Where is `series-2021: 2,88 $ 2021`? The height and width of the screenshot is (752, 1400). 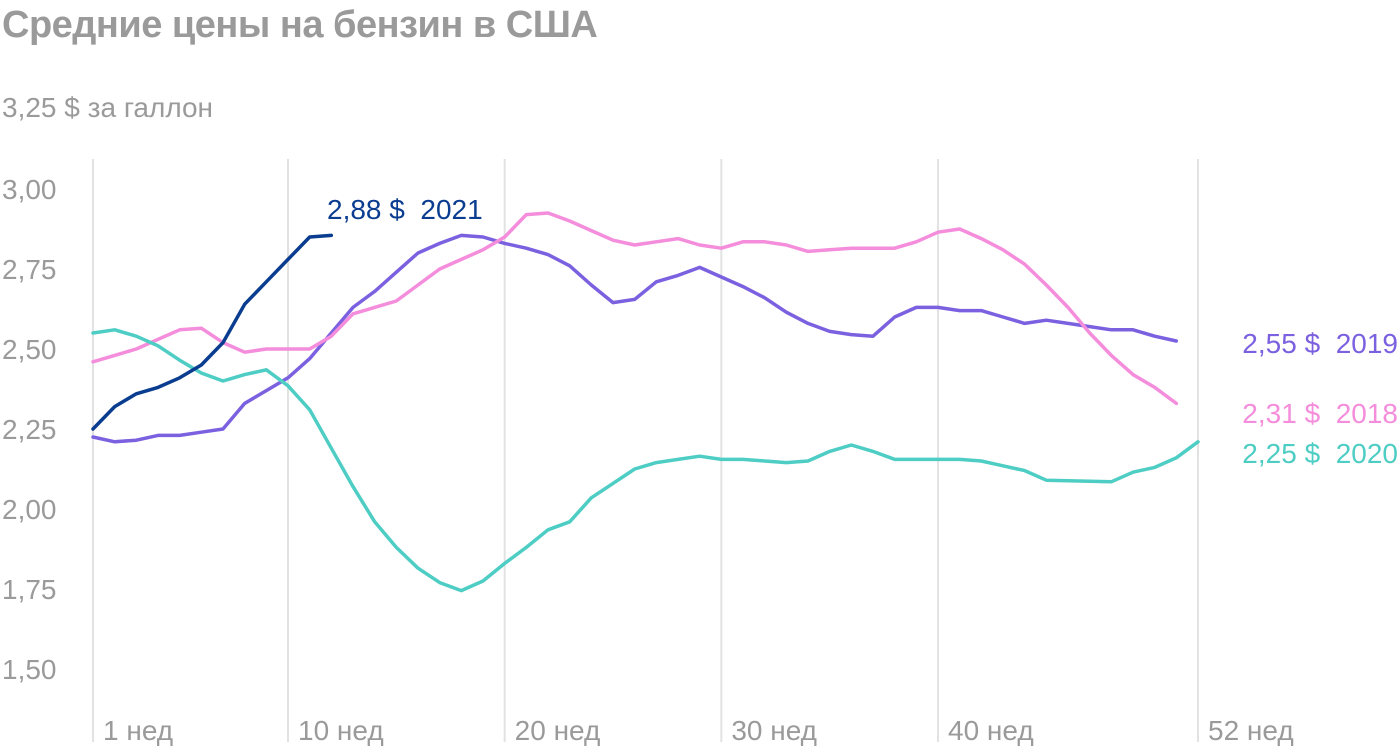
series-2021: 2,88 $ 2021 is located at coordinates (287, 312).